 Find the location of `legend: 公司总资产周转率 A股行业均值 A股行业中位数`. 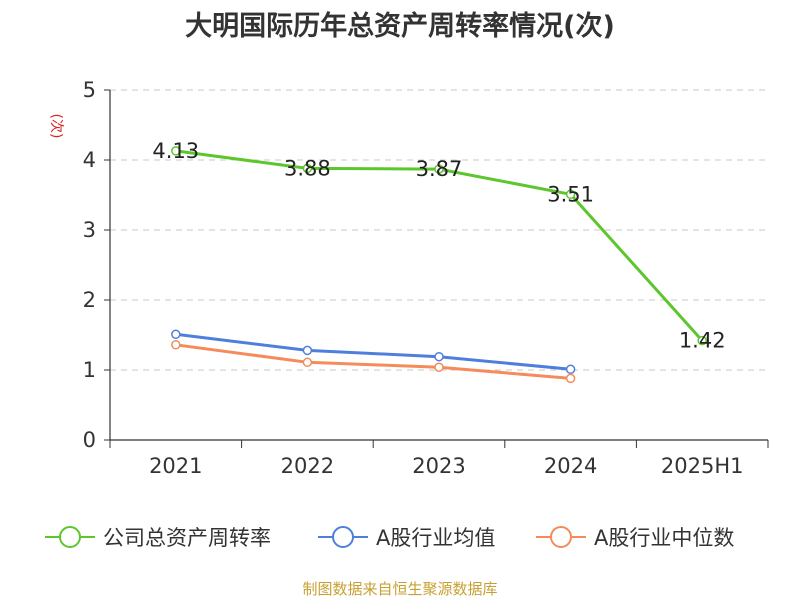

legend: 公司总资产周转率 A股行业均值 A股行业中位数 is located at coordinates (389, 538).